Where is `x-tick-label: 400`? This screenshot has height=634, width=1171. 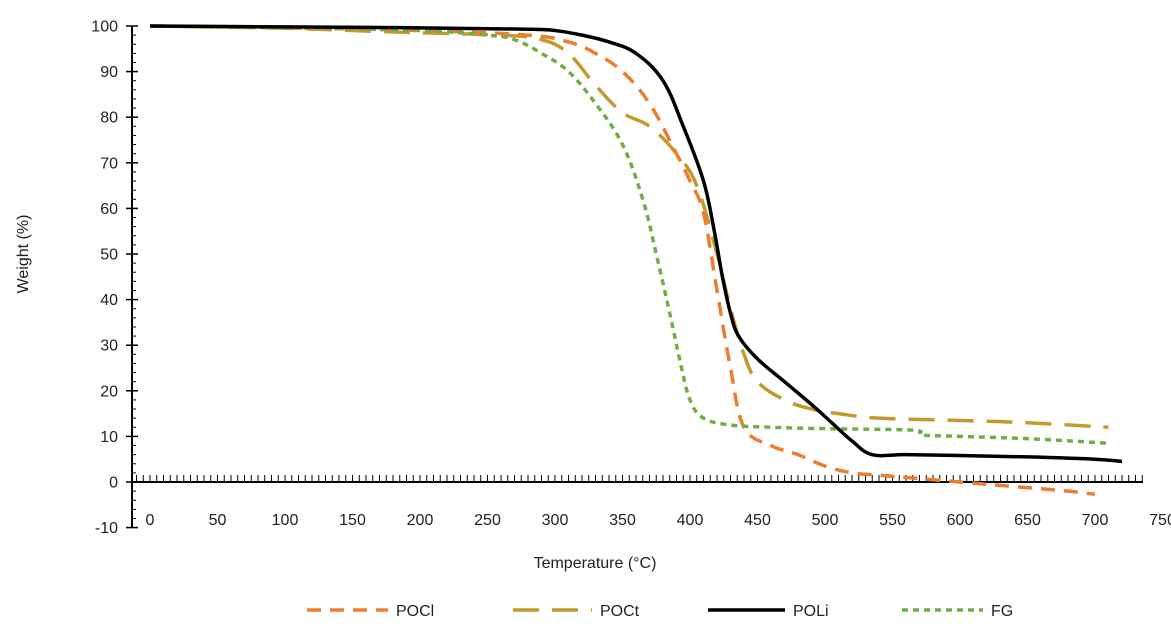 x-tick-label: 400 is located at coordinates (690, 520).